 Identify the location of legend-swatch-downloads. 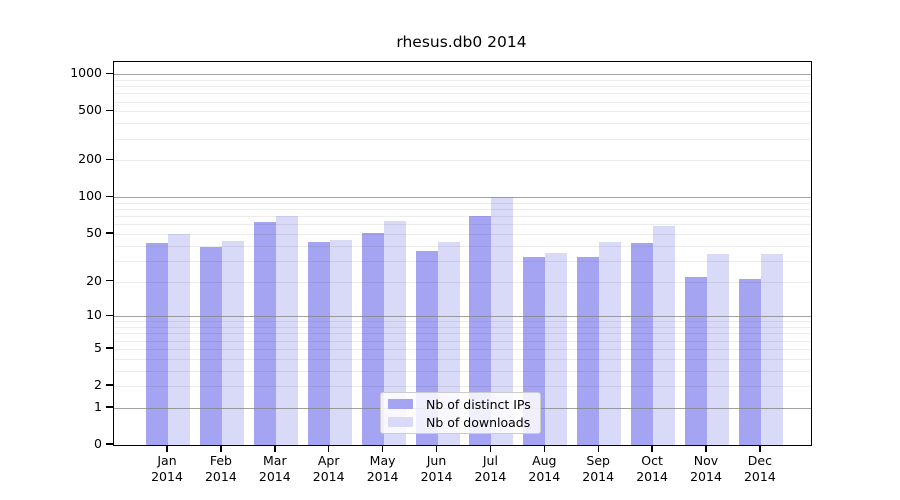
(400, 422).